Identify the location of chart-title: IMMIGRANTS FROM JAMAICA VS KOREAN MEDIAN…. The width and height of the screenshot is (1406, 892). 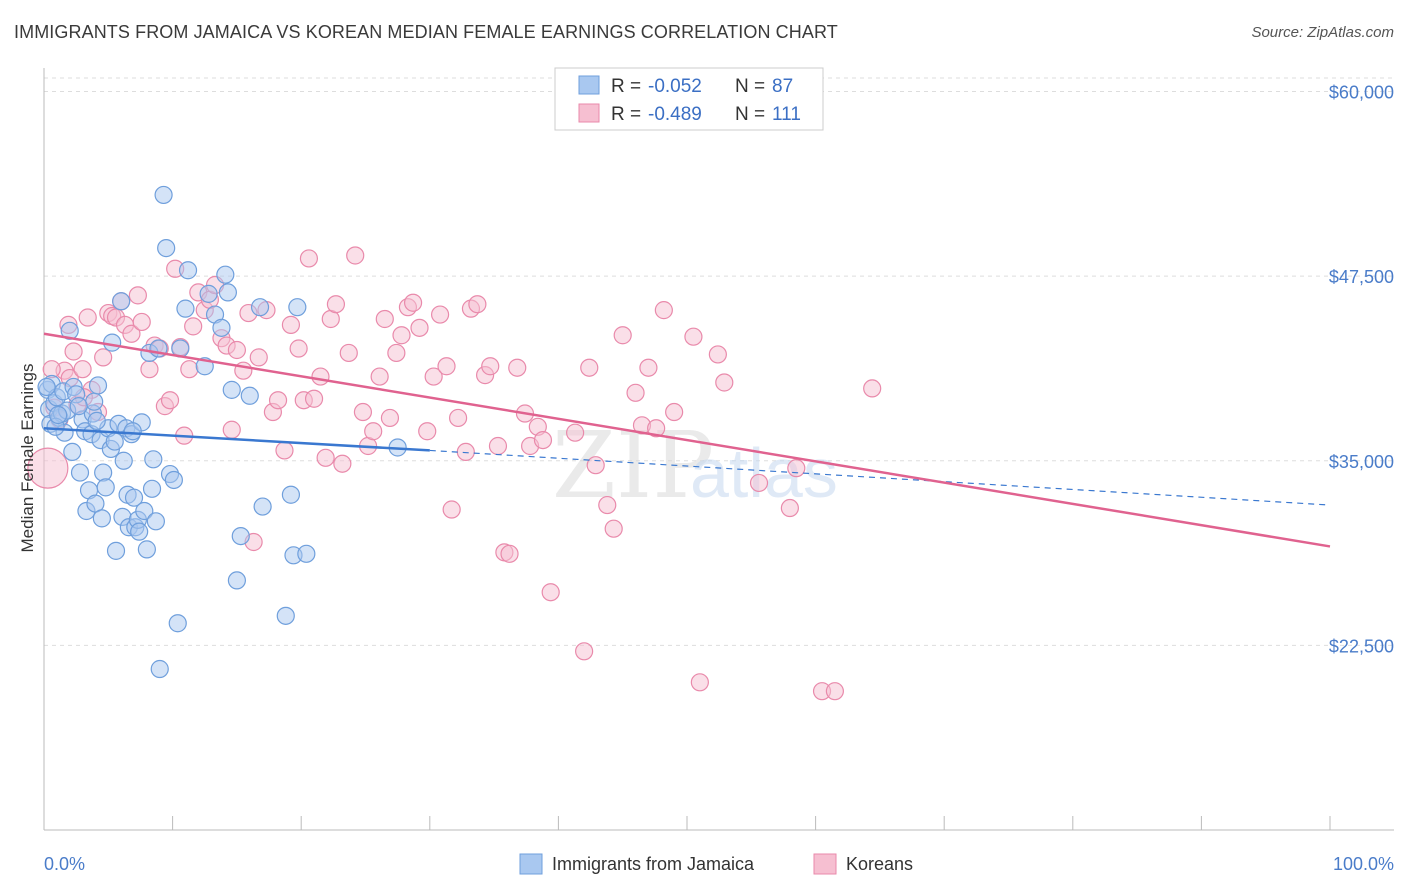
(426, 32).